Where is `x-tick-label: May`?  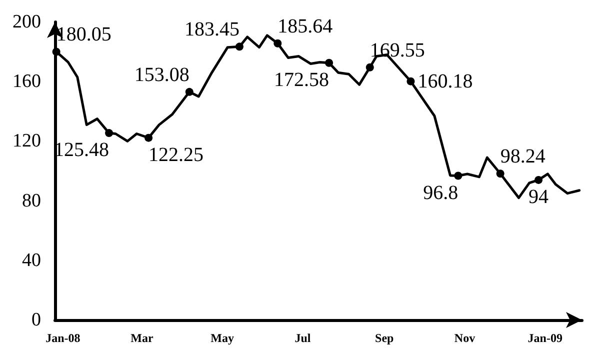 x-tick-label: May is located at coordinates (222, 338).